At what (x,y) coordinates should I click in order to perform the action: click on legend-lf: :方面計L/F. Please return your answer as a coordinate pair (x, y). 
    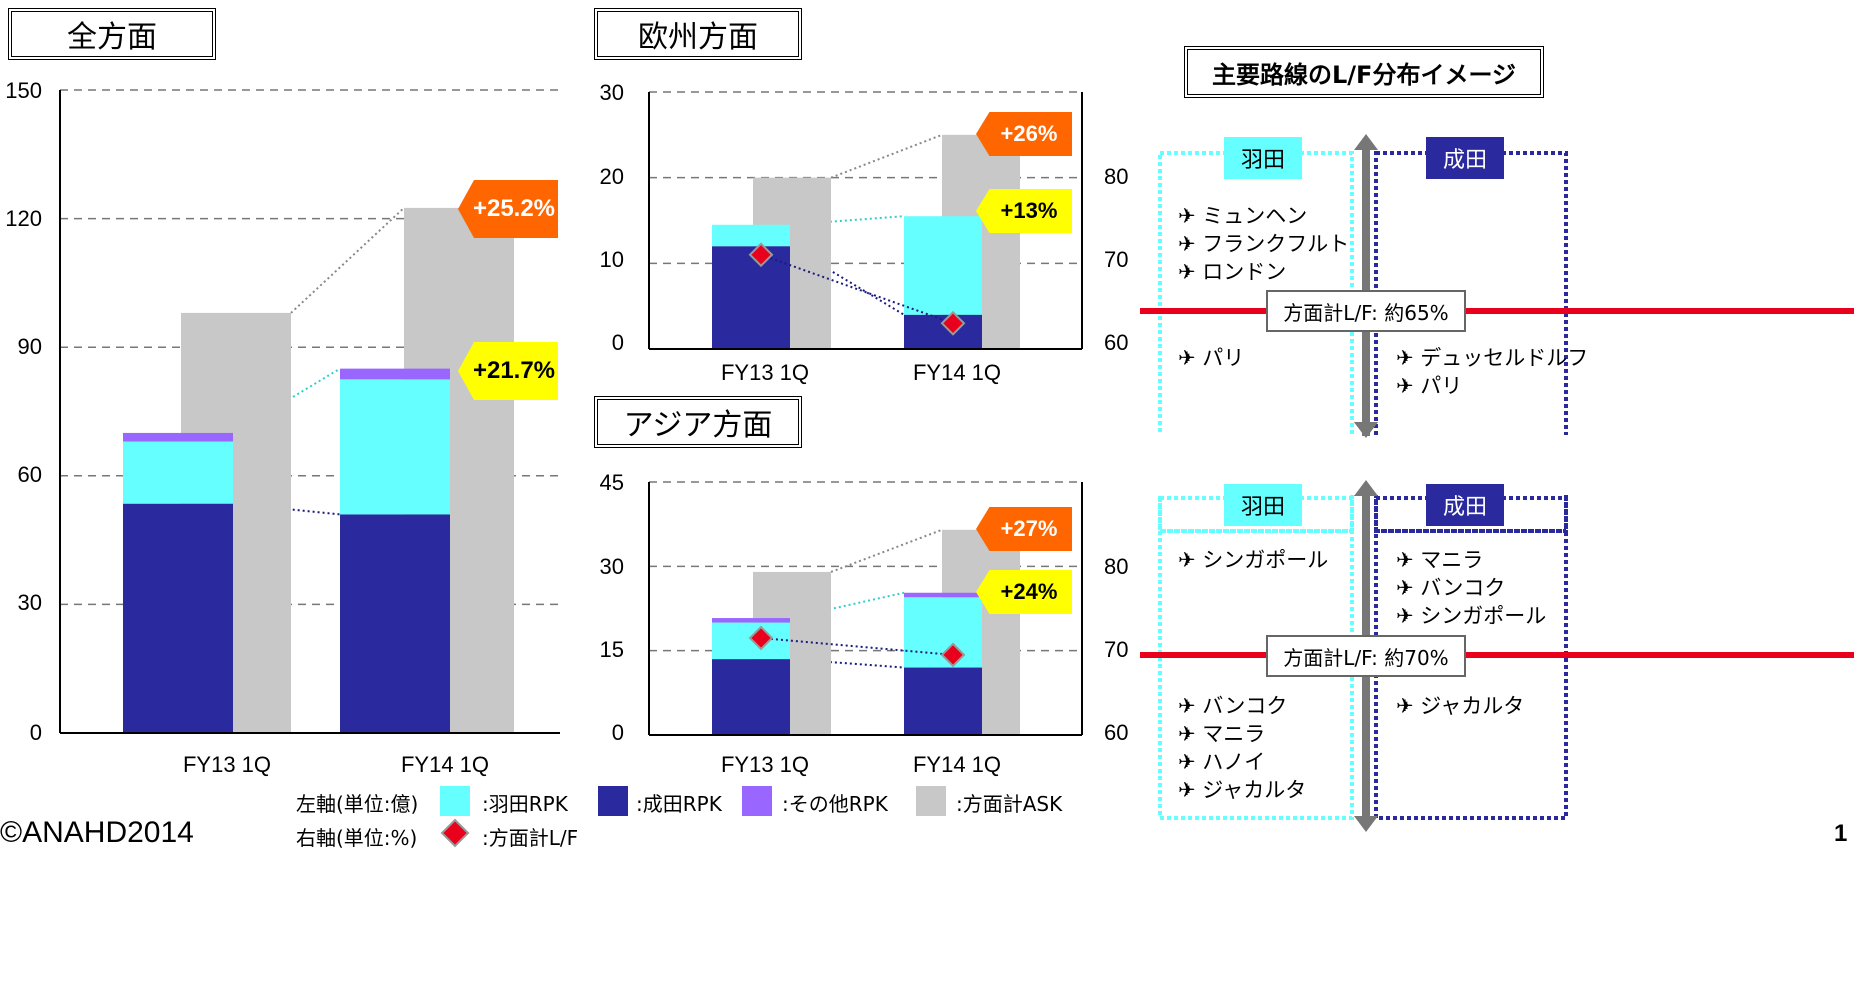
    Looking at the image, I should click on (530, 838).